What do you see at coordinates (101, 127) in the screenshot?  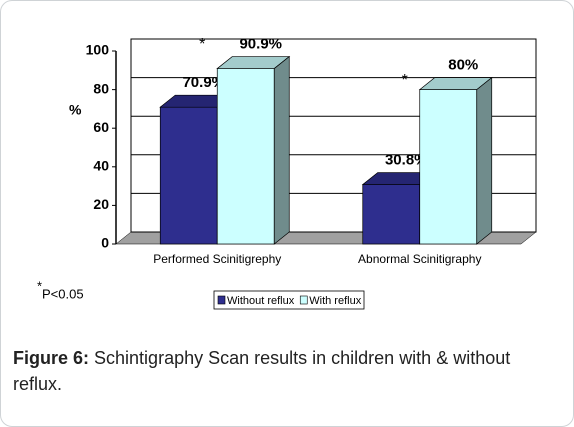 I see `y-tick-label: 60` at bounding box center [101, 127].